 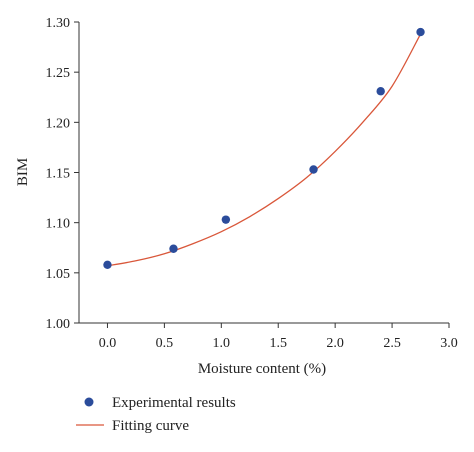 I want to click on y-tick-label: 1.00, so click(x=58, y=324).